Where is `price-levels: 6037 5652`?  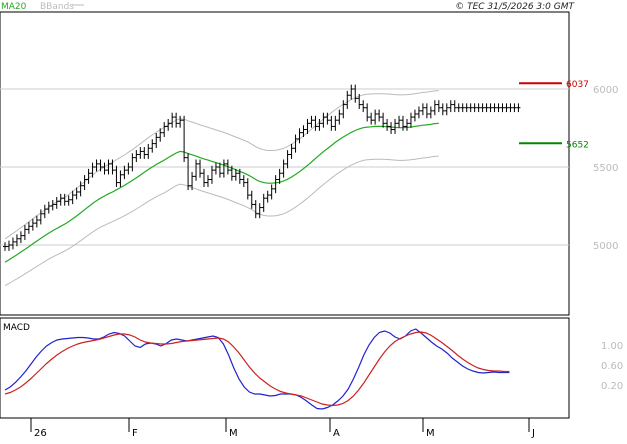 price-levels: 6037 5652 is located at coordinates (554, 115).